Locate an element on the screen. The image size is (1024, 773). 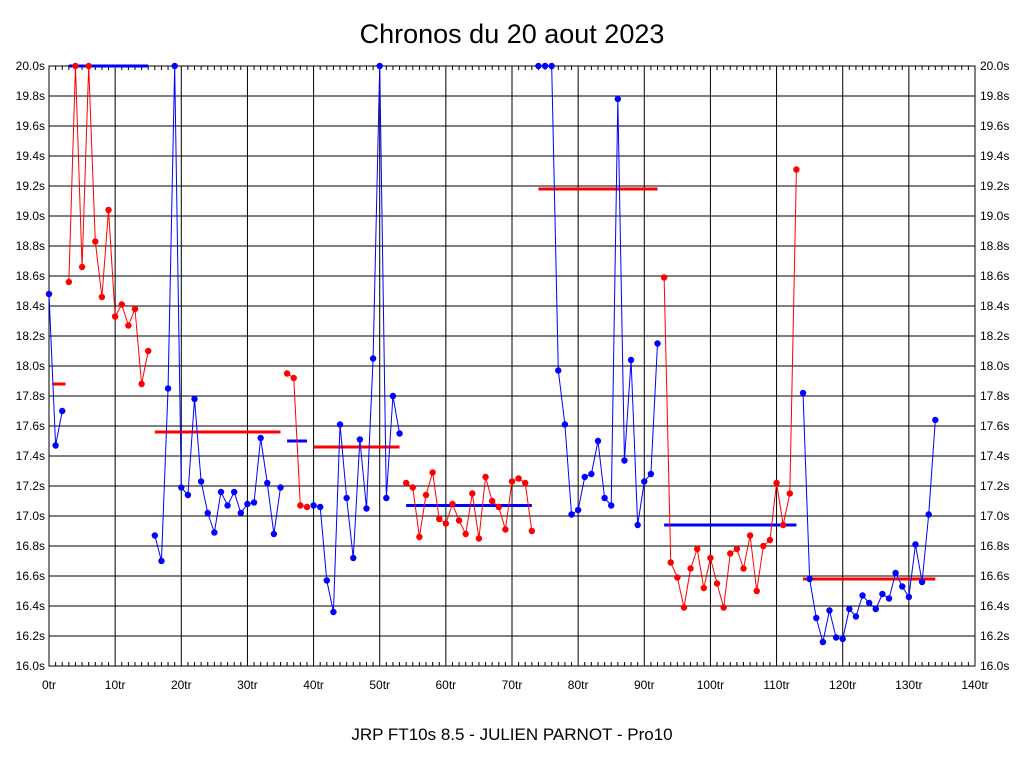
y-tick-label-left: 16.0s is located at coordinates (30, 666).